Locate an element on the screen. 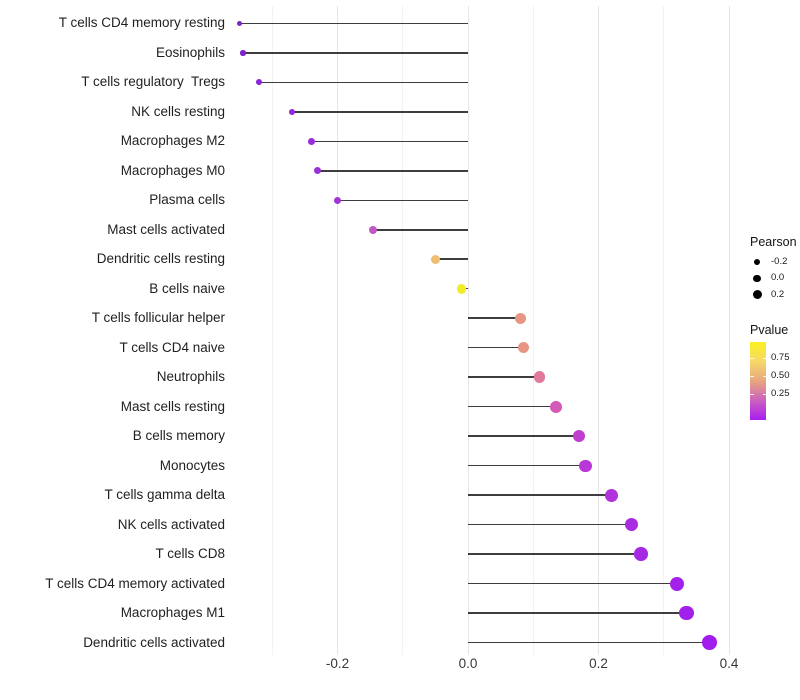  color-legend-title: Pvalue is located at coordinates (769, 330).